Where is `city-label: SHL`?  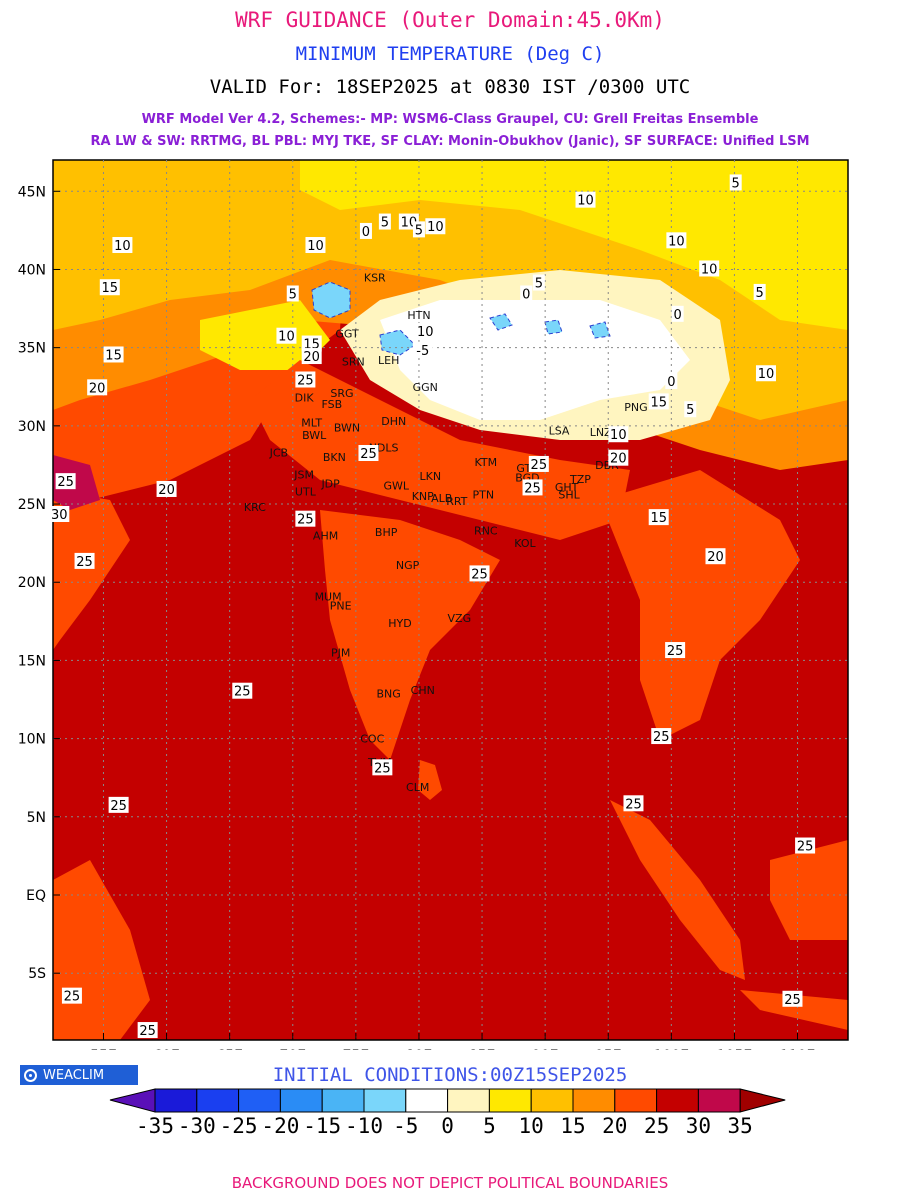
city-label: SHL is located at coordinates (569, 495).